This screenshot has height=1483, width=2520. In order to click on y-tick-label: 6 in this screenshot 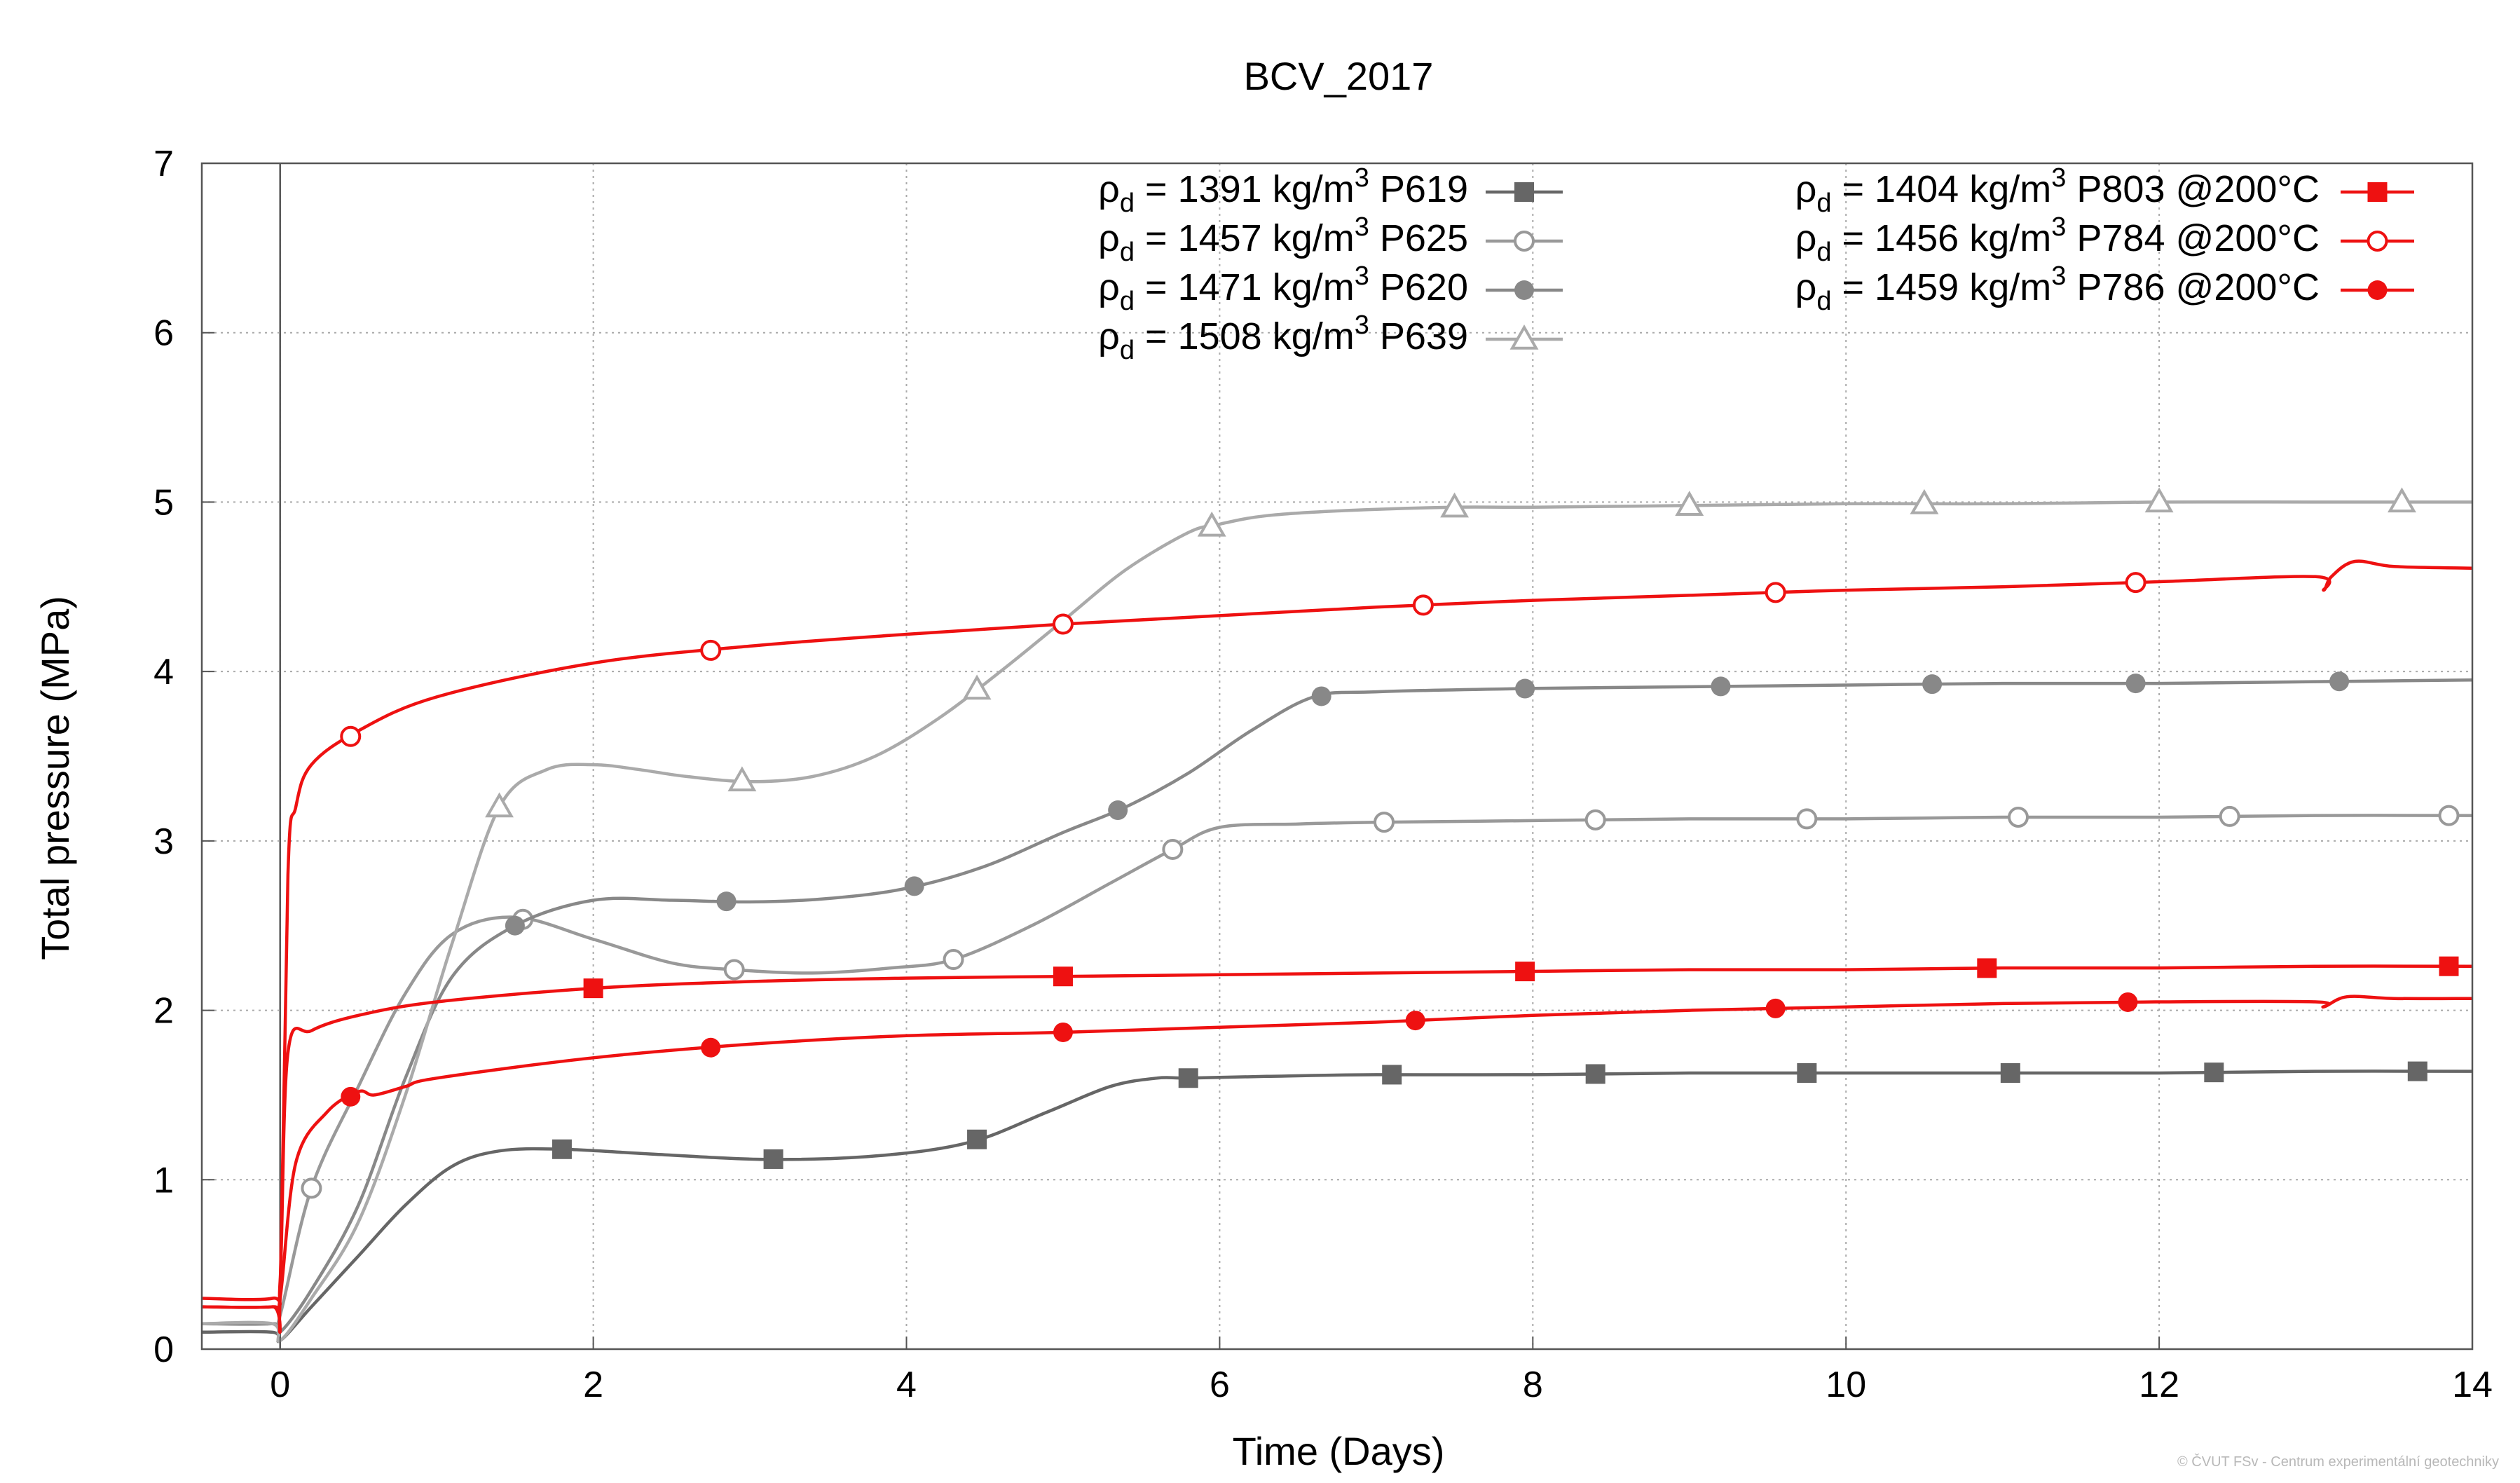, I will do `click(163, 333)`.